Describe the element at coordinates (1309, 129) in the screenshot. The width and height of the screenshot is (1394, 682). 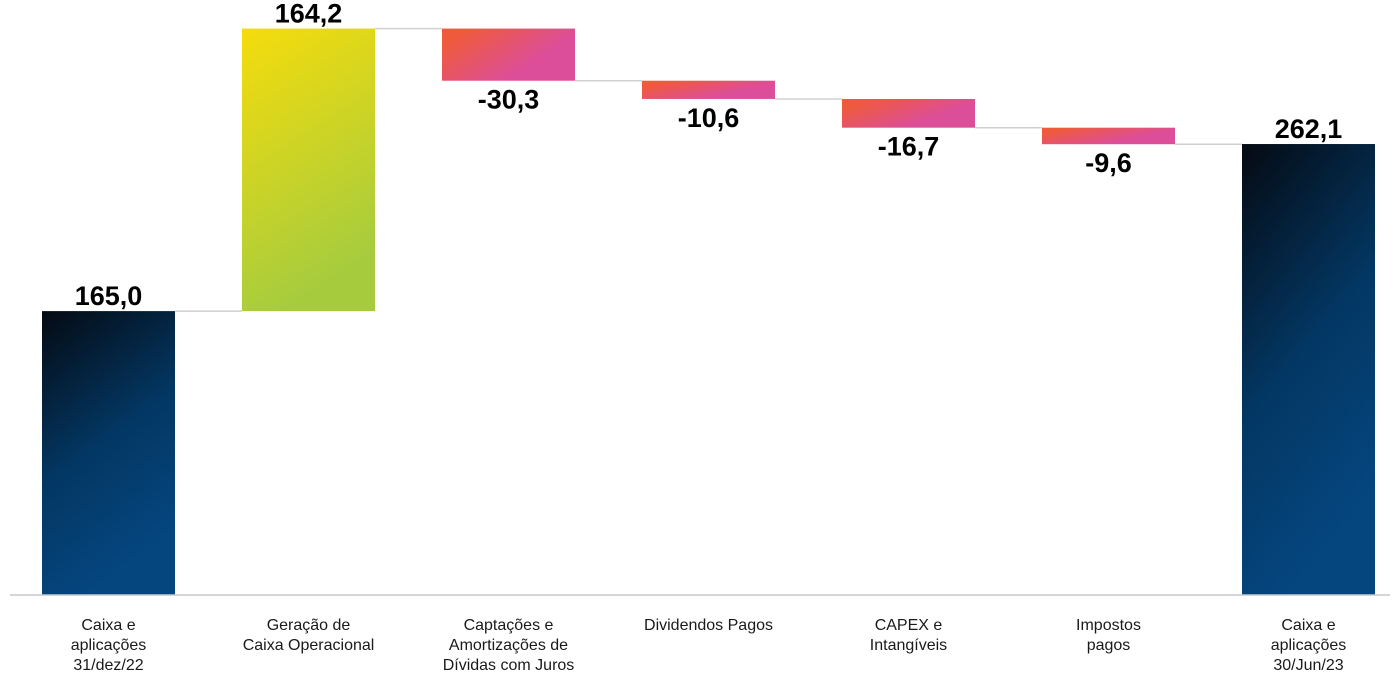
I see `value-label-6: 262,1` at that location.